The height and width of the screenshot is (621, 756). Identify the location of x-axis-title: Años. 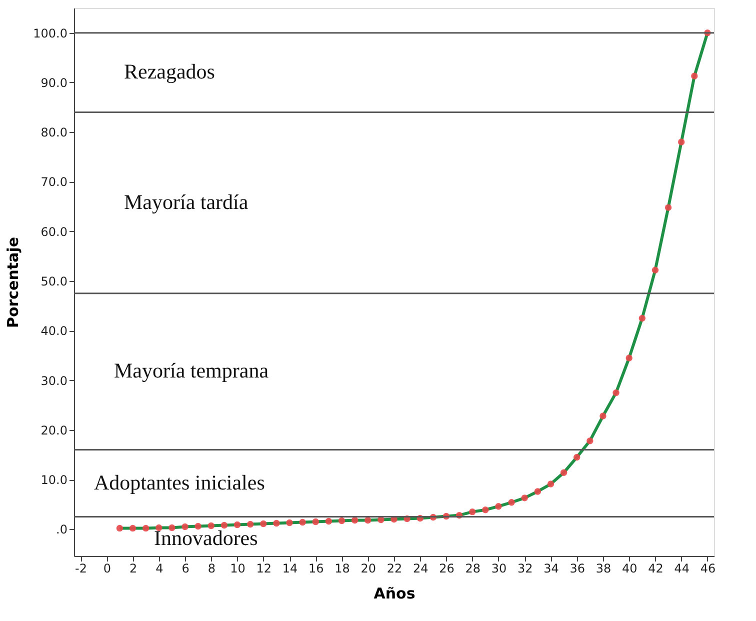
(395, 593).